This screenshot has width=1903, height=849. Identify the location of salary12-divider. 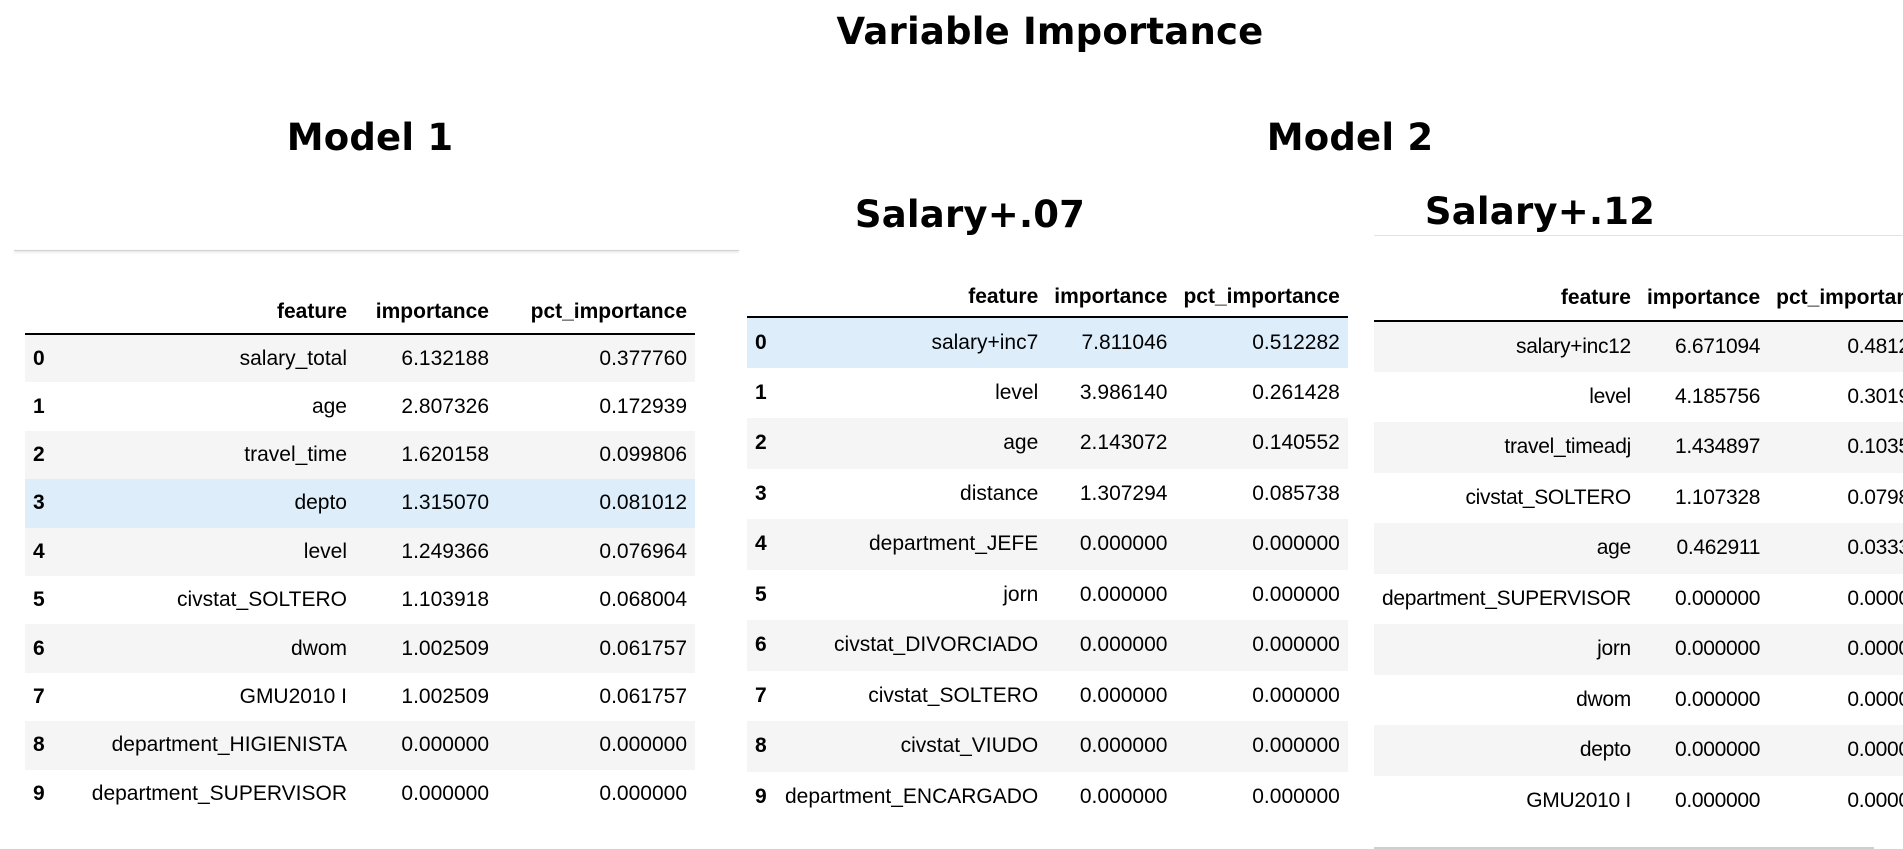
(1638, 235).